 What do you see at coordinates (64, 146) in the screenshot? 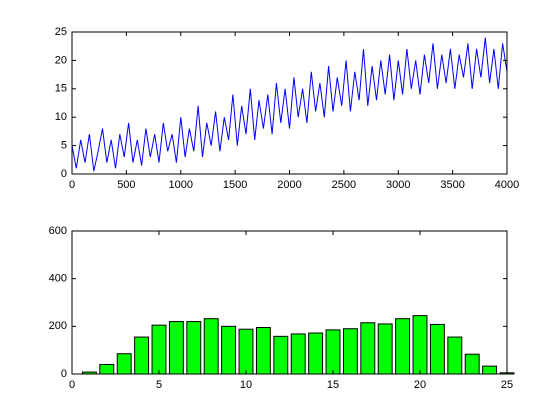
I see `y-tick-label: 5` at bounding box center [64, 146].